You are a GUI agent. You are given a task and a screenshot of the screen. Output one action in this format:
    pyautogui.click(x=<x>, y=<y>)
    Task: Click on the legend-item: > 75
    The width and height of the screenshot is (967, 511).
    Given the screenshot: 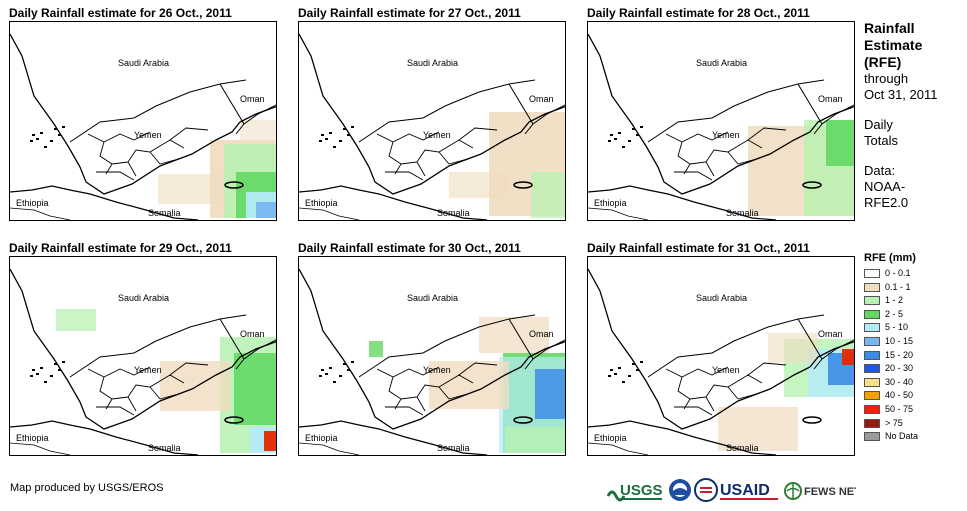 What is the action you would take?
    pyautogui.click(x=914, y=424)
    